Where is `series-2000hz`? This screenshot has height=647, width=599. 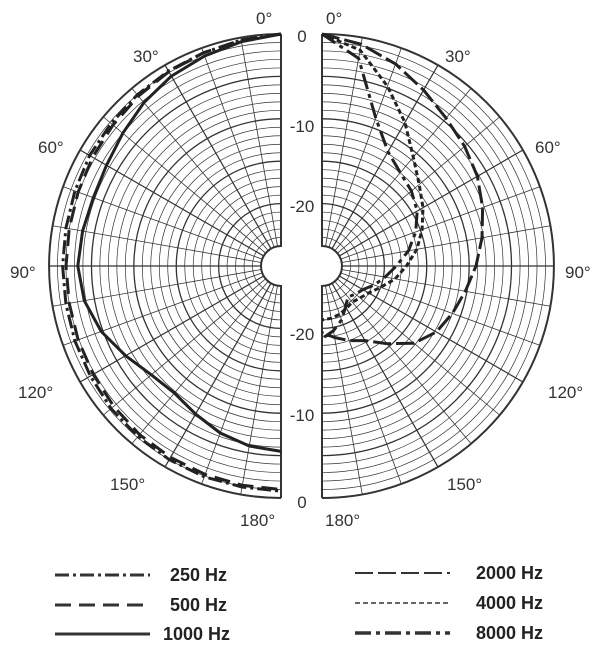
series-2000hz is located at coordinates (403, 189).